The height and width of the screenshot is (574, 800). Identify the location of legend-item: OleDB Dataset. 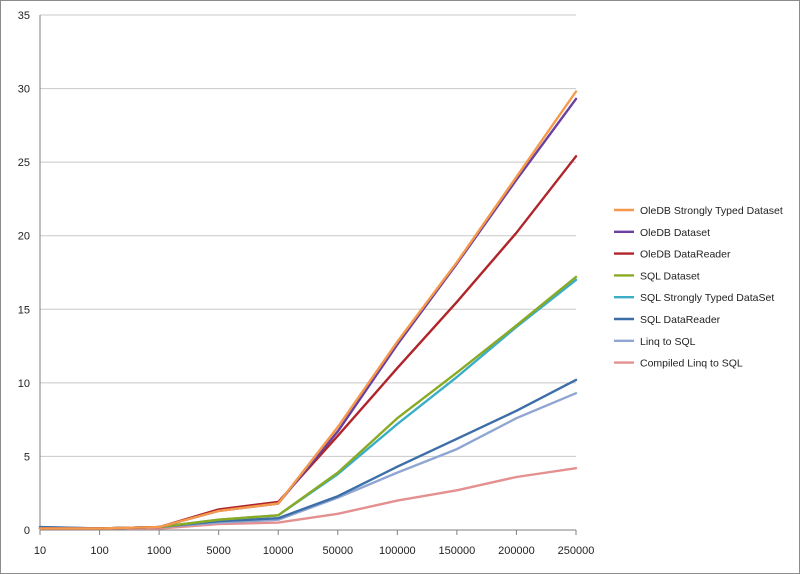
(662, 233).